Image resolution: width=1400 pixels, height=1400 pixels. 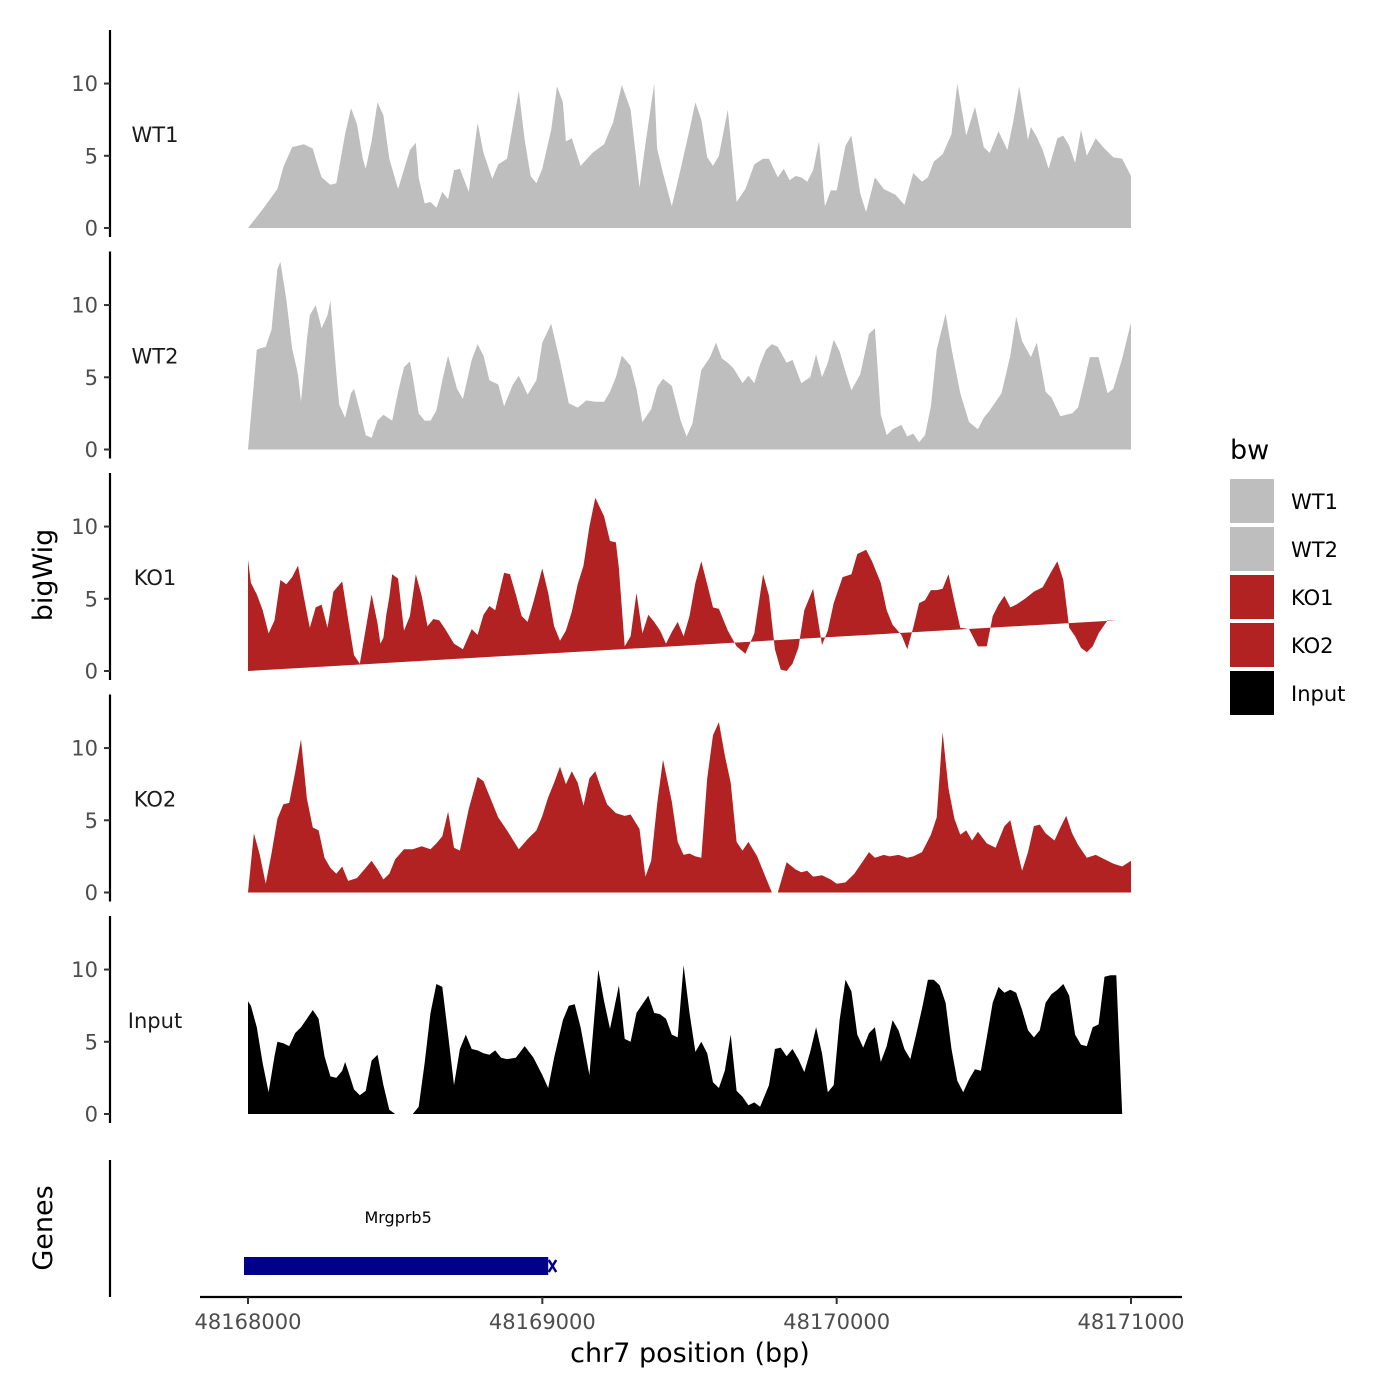 I want to click on legend-item-wt1: WT1, so click(x=1284, y=501).